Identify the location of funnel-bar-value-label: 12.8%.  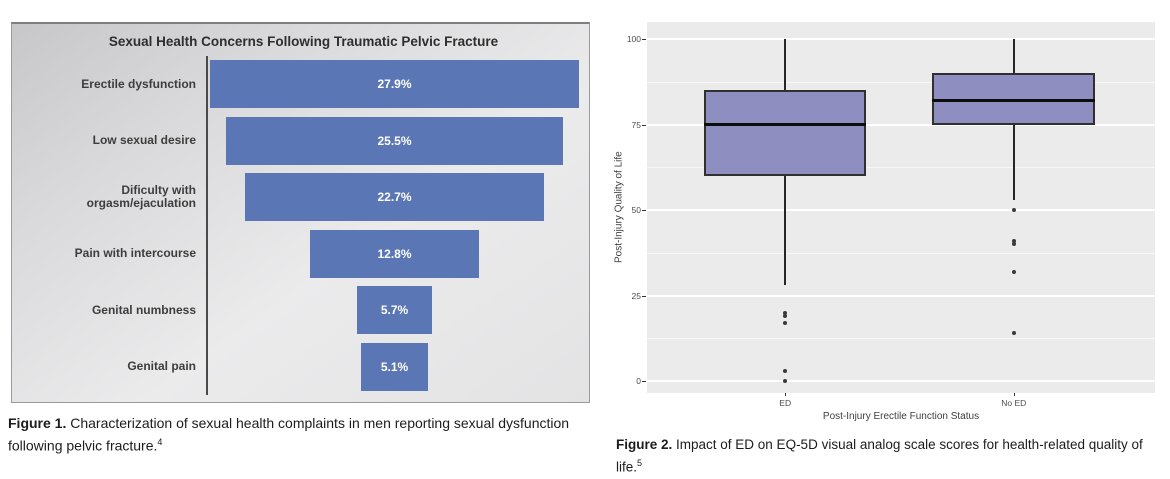
(394, 253).